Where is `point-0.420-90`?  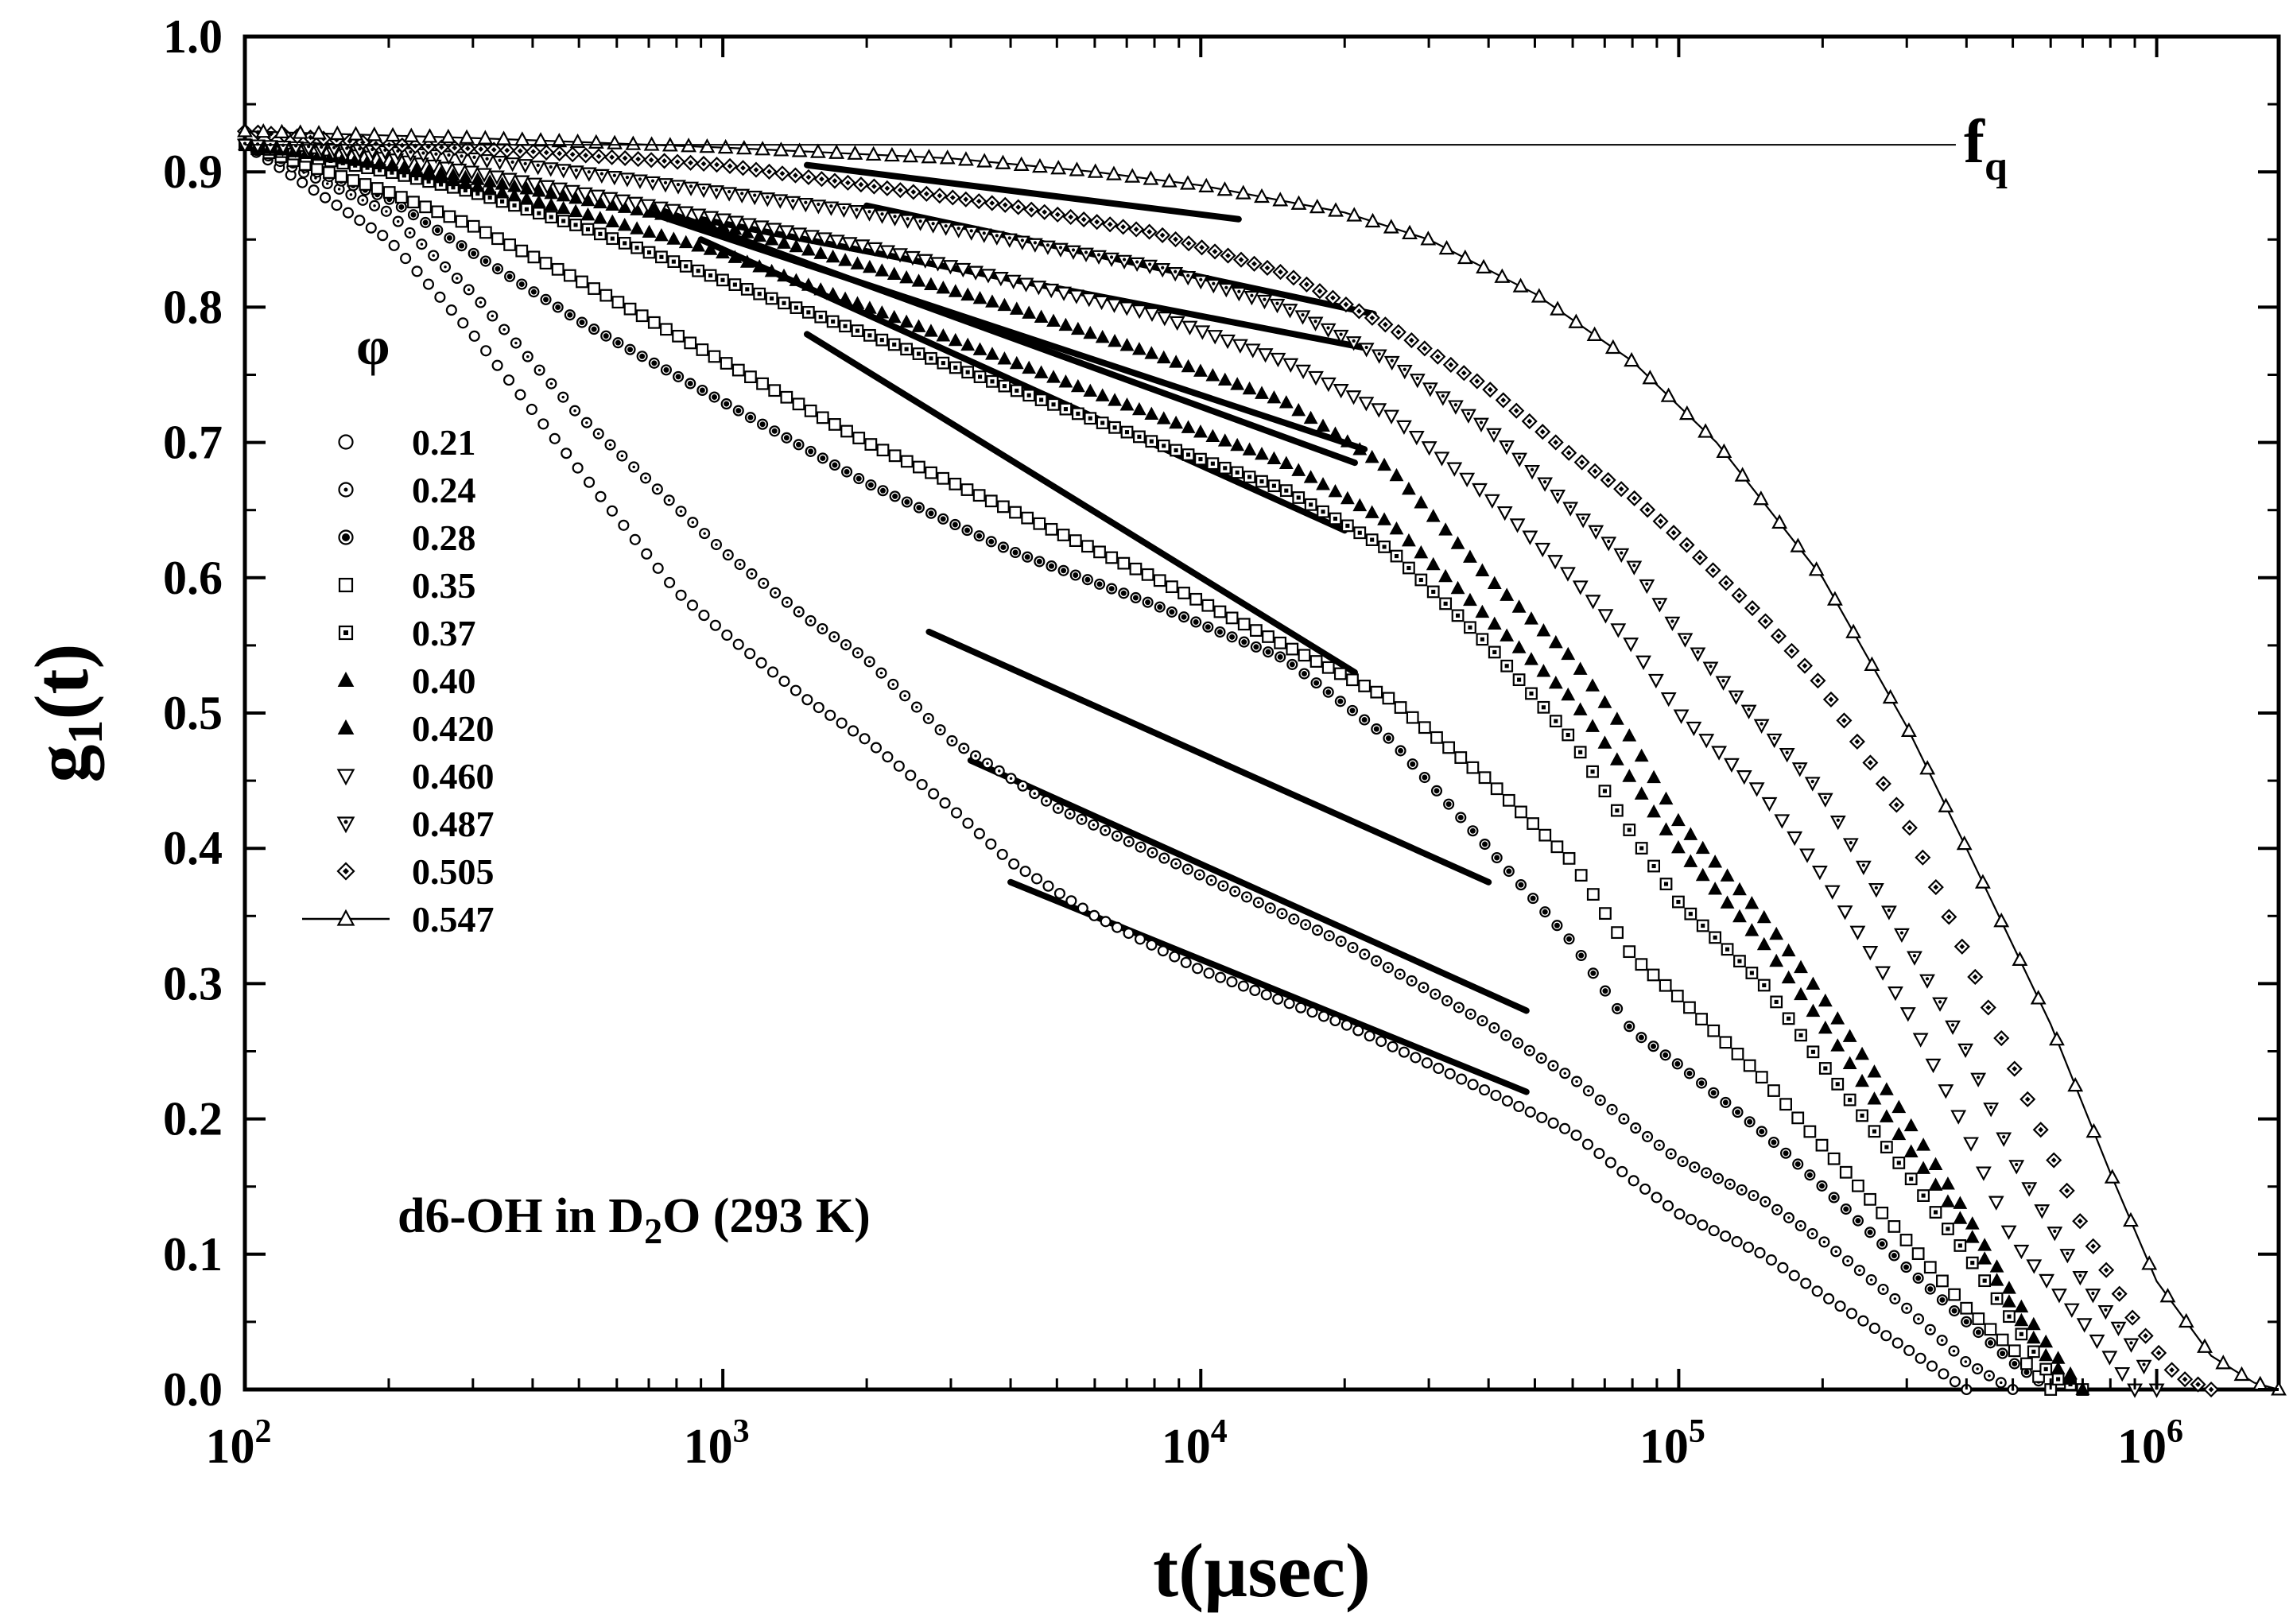
point-0.420-90 is located at coordinates (1347, 441).